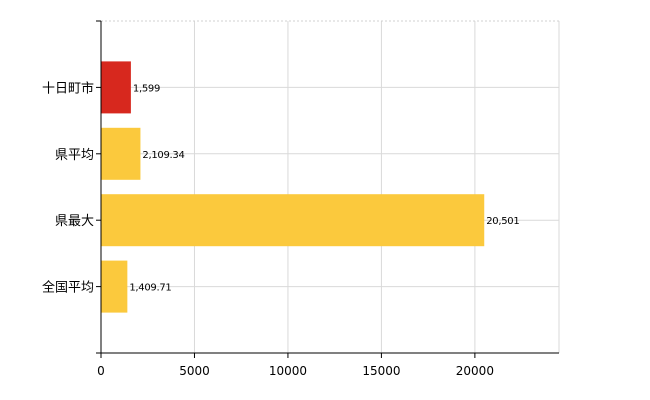 The image size is (650, 400). Describe the element at coordinates (68, 88) in the screenshot. I see `category-label: 十日町市` at that location.